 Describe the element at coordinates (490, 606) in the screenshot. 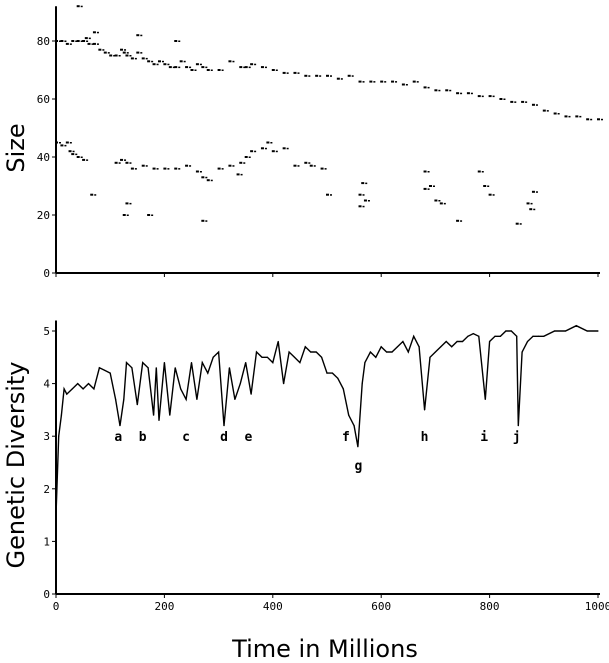

I see `x-tick-label: 800` at that location.